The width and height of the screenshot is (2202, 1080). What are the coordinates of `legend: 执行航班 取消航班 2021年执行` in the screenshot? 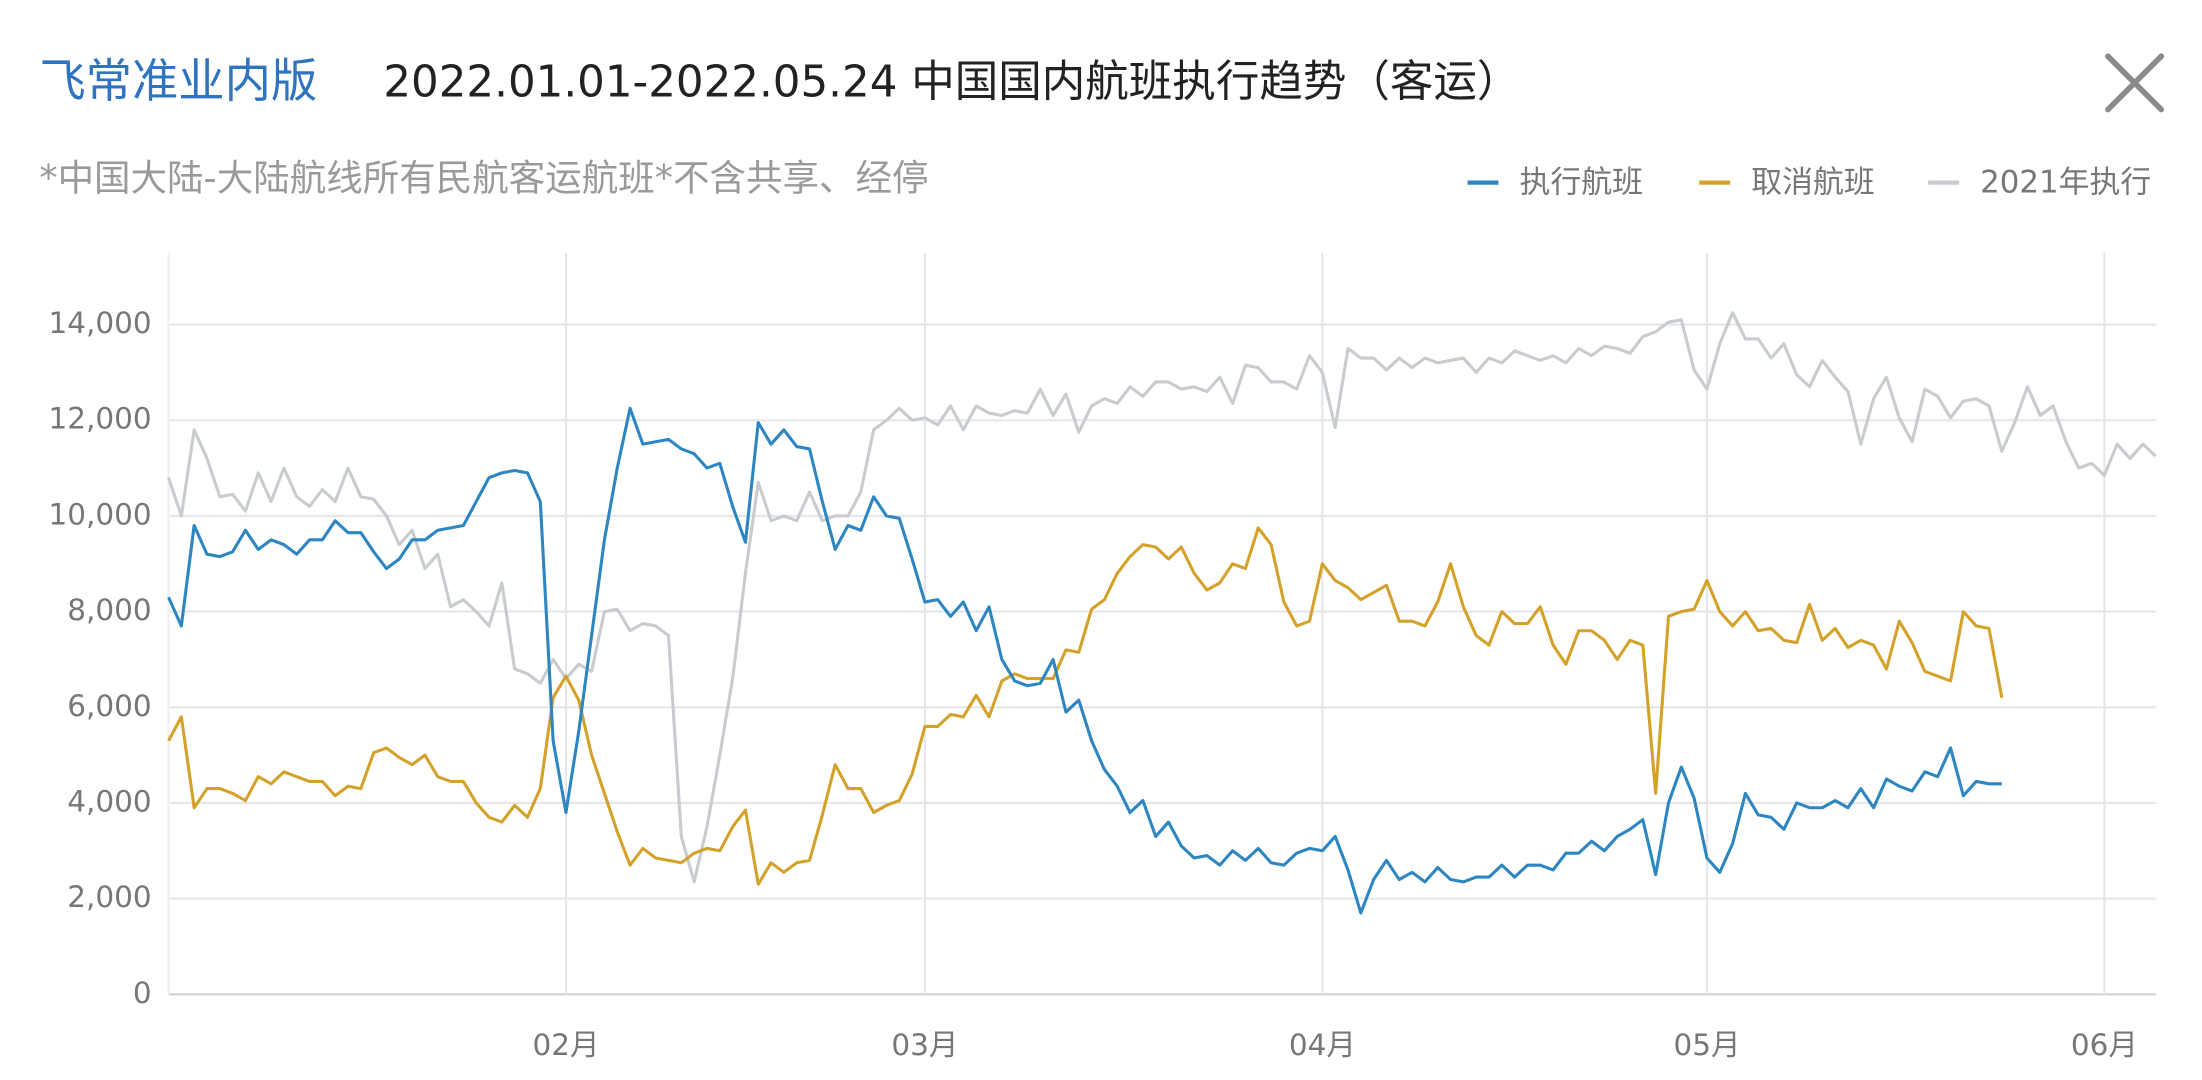 It's located at (1809, 183).